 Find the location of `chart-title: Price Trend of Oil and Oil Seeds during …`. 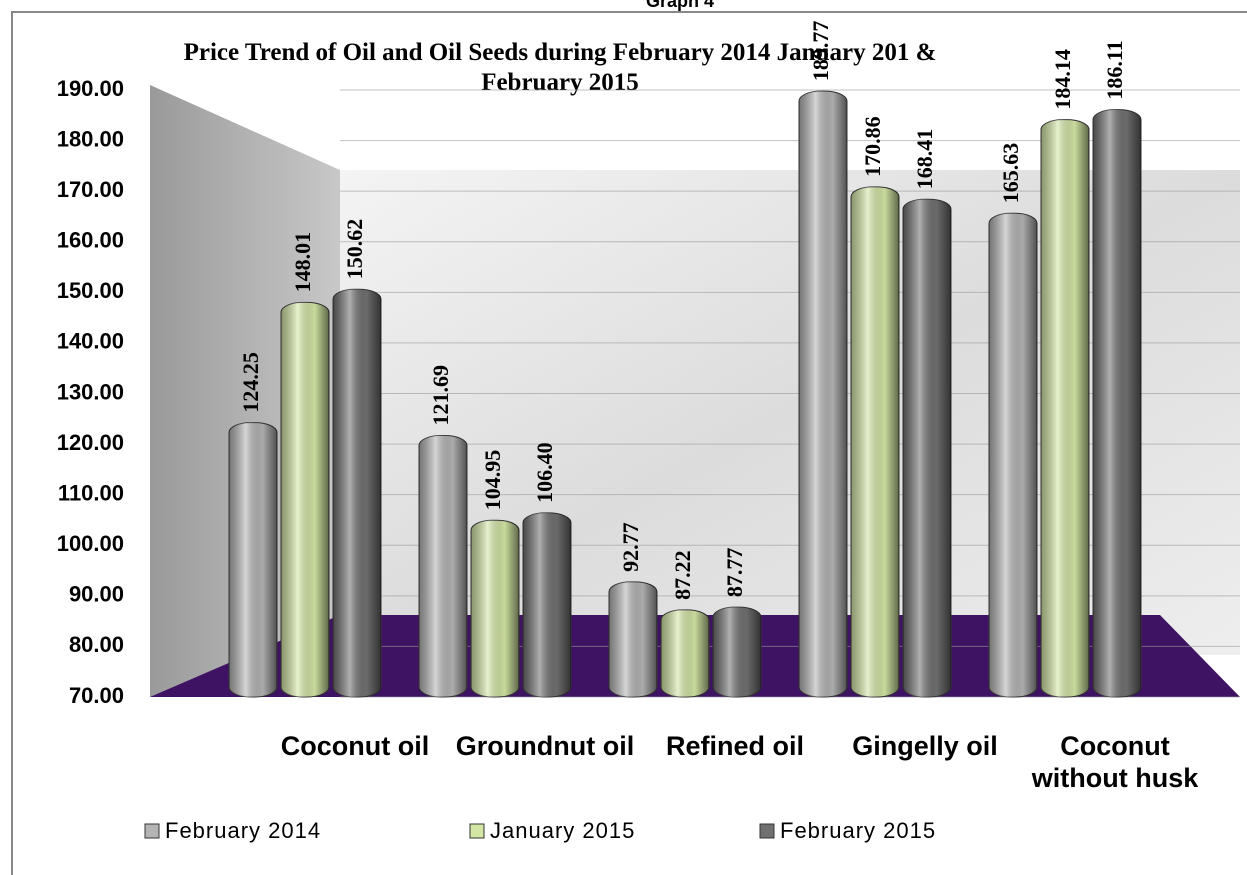

chart-title: Price Trend of Oil and Oil Seeds during … is located at coordinates (560, 67).